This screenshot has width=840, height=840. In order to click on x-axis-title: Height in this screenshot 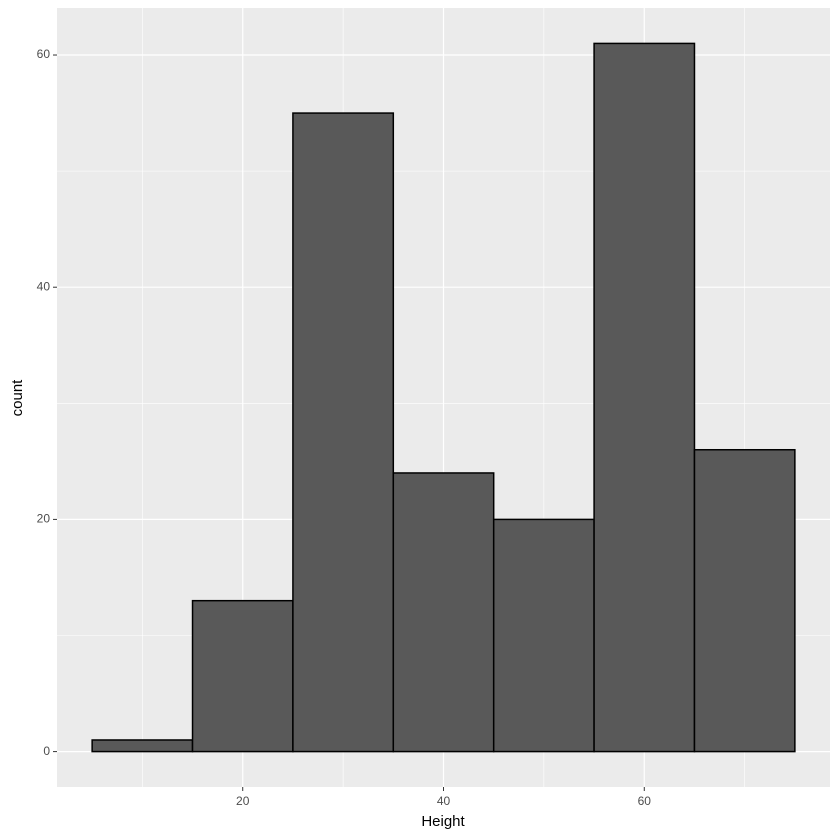, I will do `click(443, 821)`.